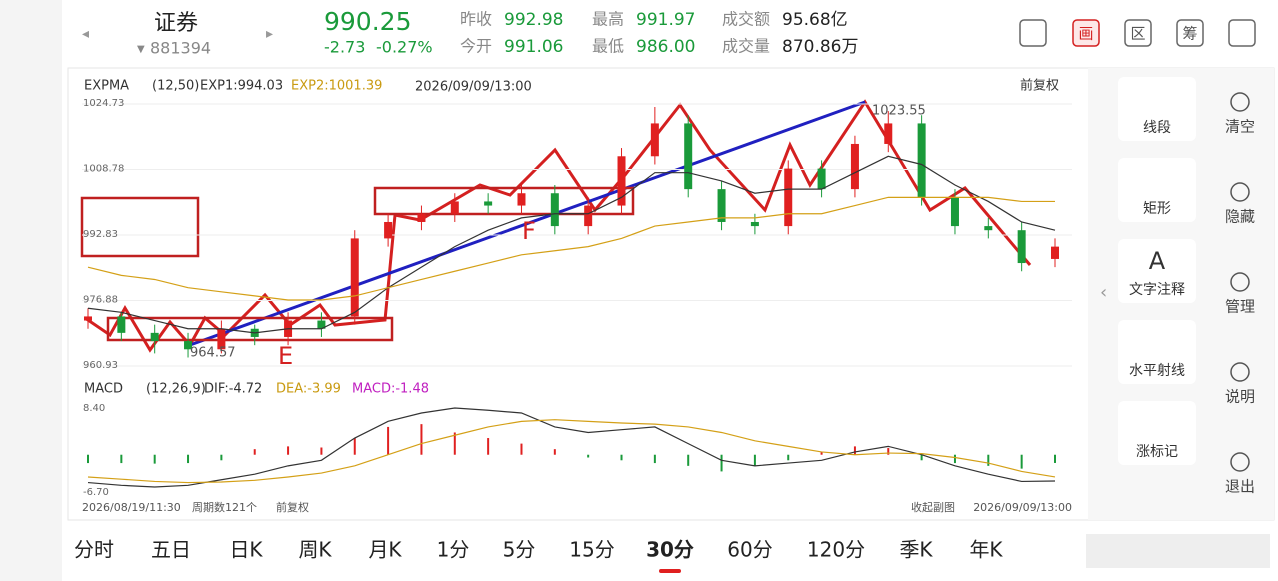 This screenshot has height=581, width=1278. What do you see at coordinates (1240, 487) in the screenshot?
I see `side-label: 退出` at bounding box center [1240, 487].